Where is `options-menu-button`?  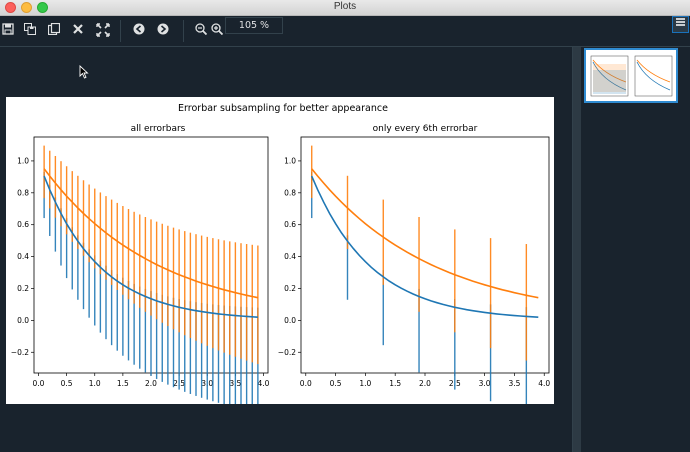 options-menu-button is located at coordinates (680, 24).